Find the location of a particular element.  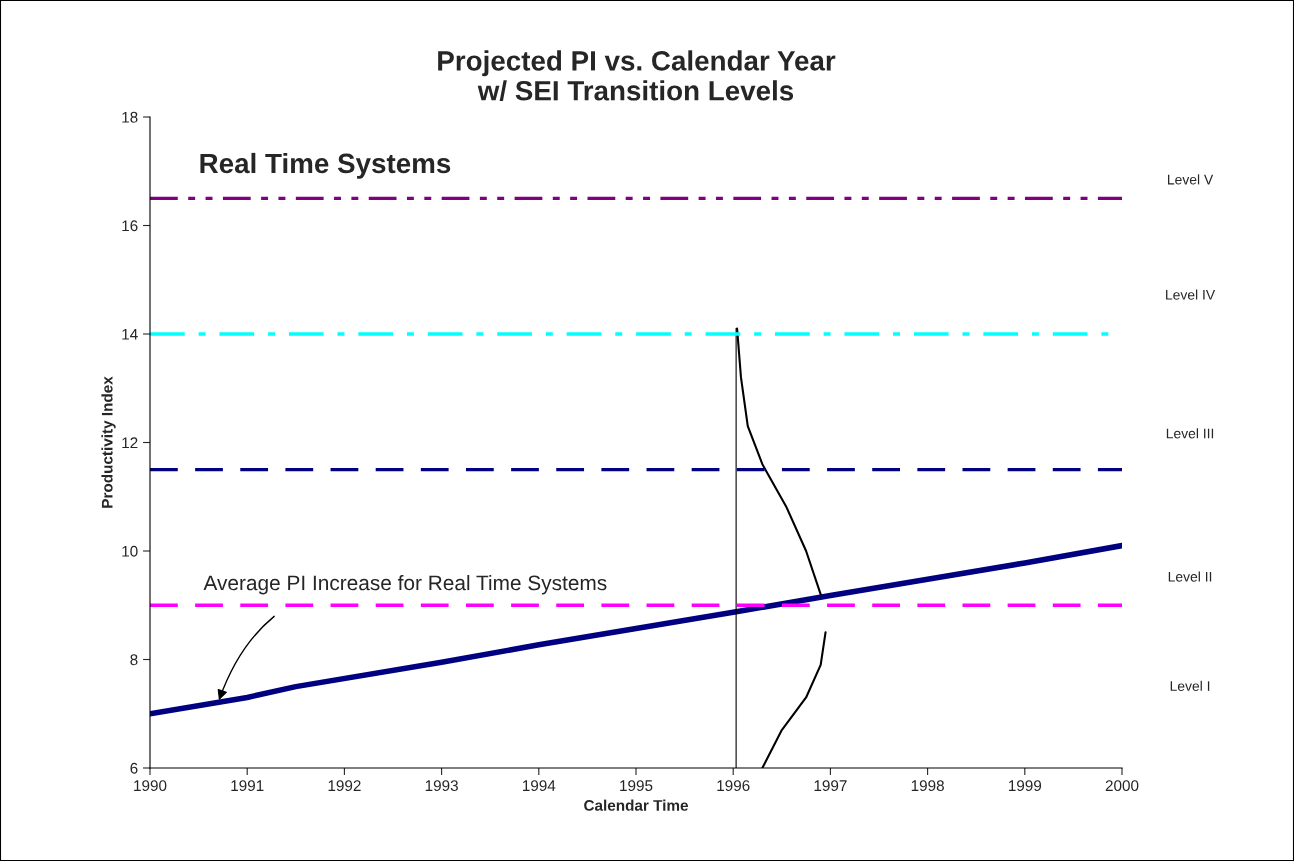

y-tick-label: 6 is located at coordinates (134, 768).